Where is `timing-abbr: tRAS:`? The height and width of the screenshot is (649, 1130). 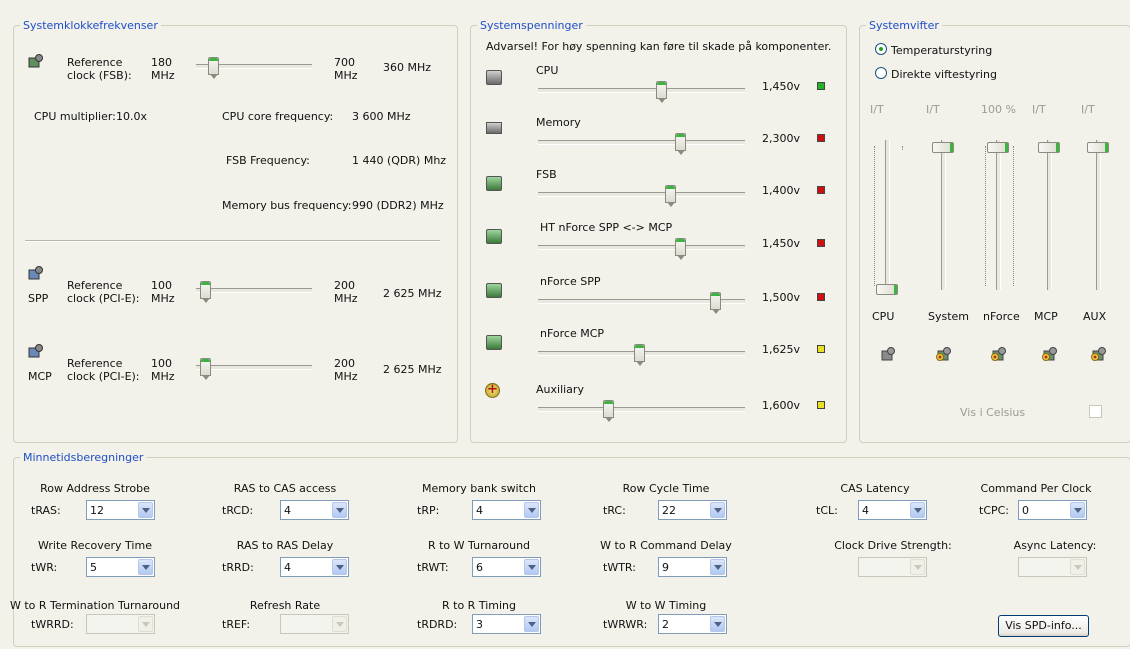
timing-abbr: tRAS: is located at coordinates (46, 510).